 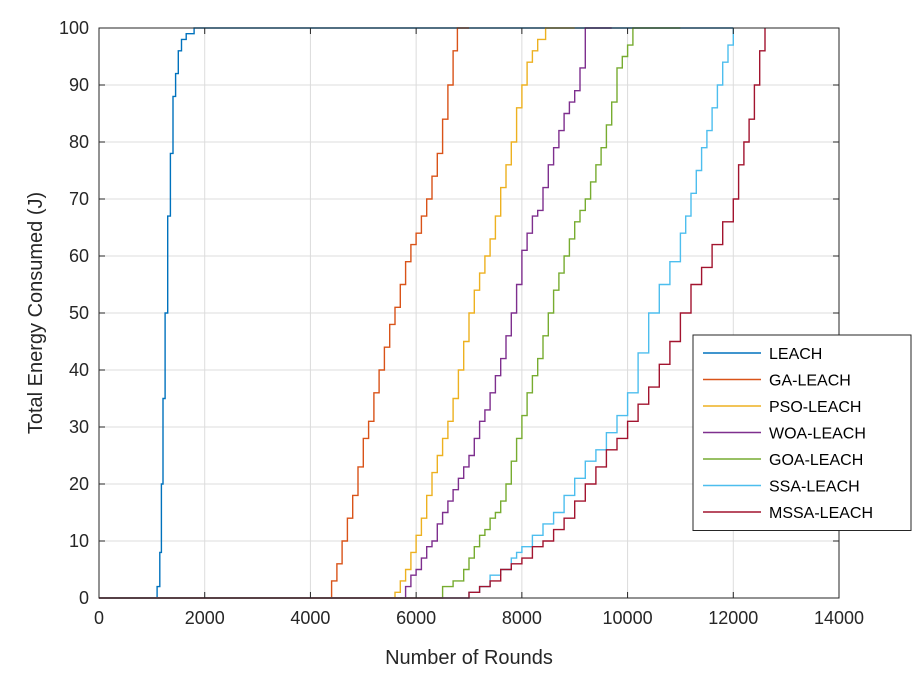 I want to click on x-tick-label: 2000, so click(x=205, y=618).